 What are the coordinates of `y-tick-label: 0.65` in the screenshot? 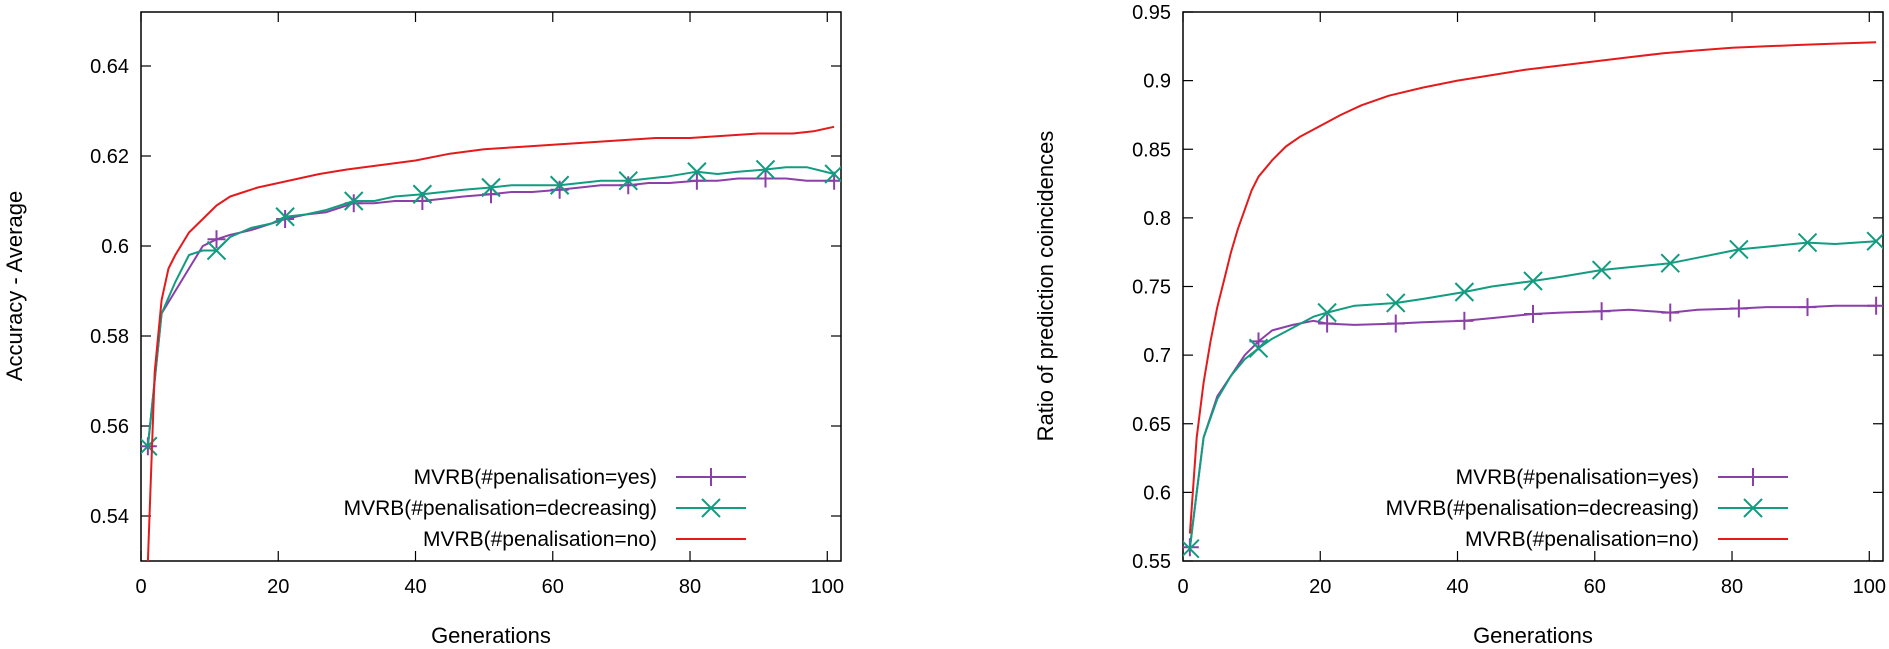 It's located at (1151, 425).